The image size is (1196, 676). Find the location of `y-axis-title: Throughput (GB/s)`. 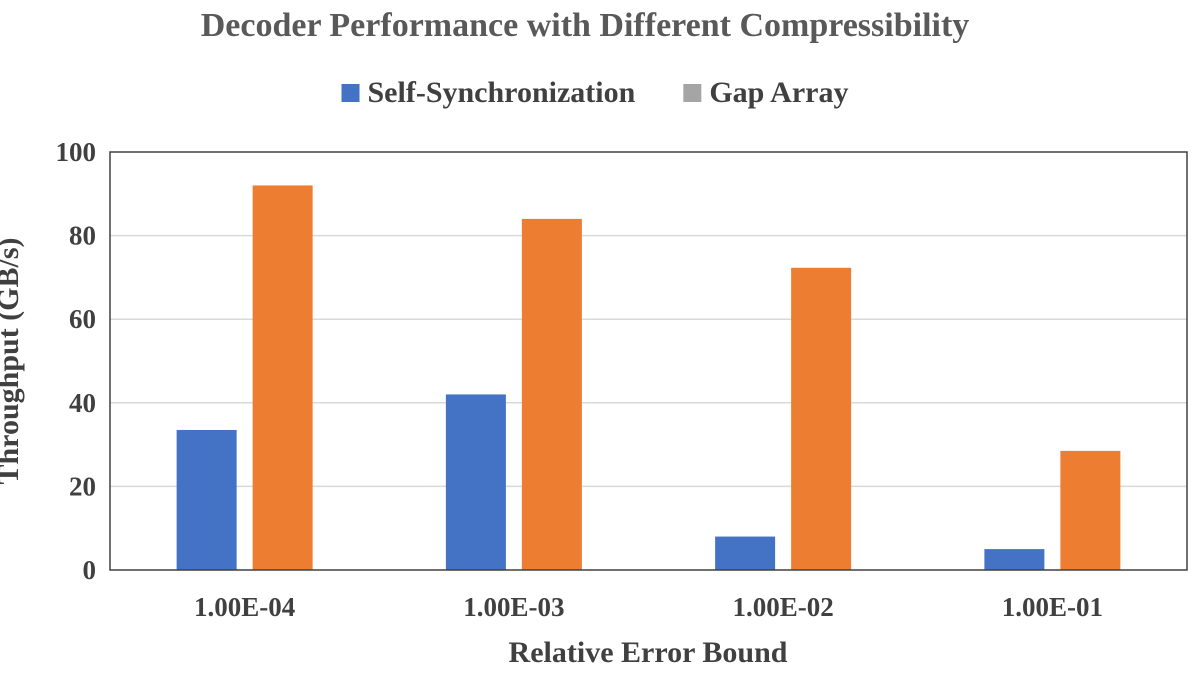

y-axis-title: Throughput (GB/s) is located at coordinates (12, 360).